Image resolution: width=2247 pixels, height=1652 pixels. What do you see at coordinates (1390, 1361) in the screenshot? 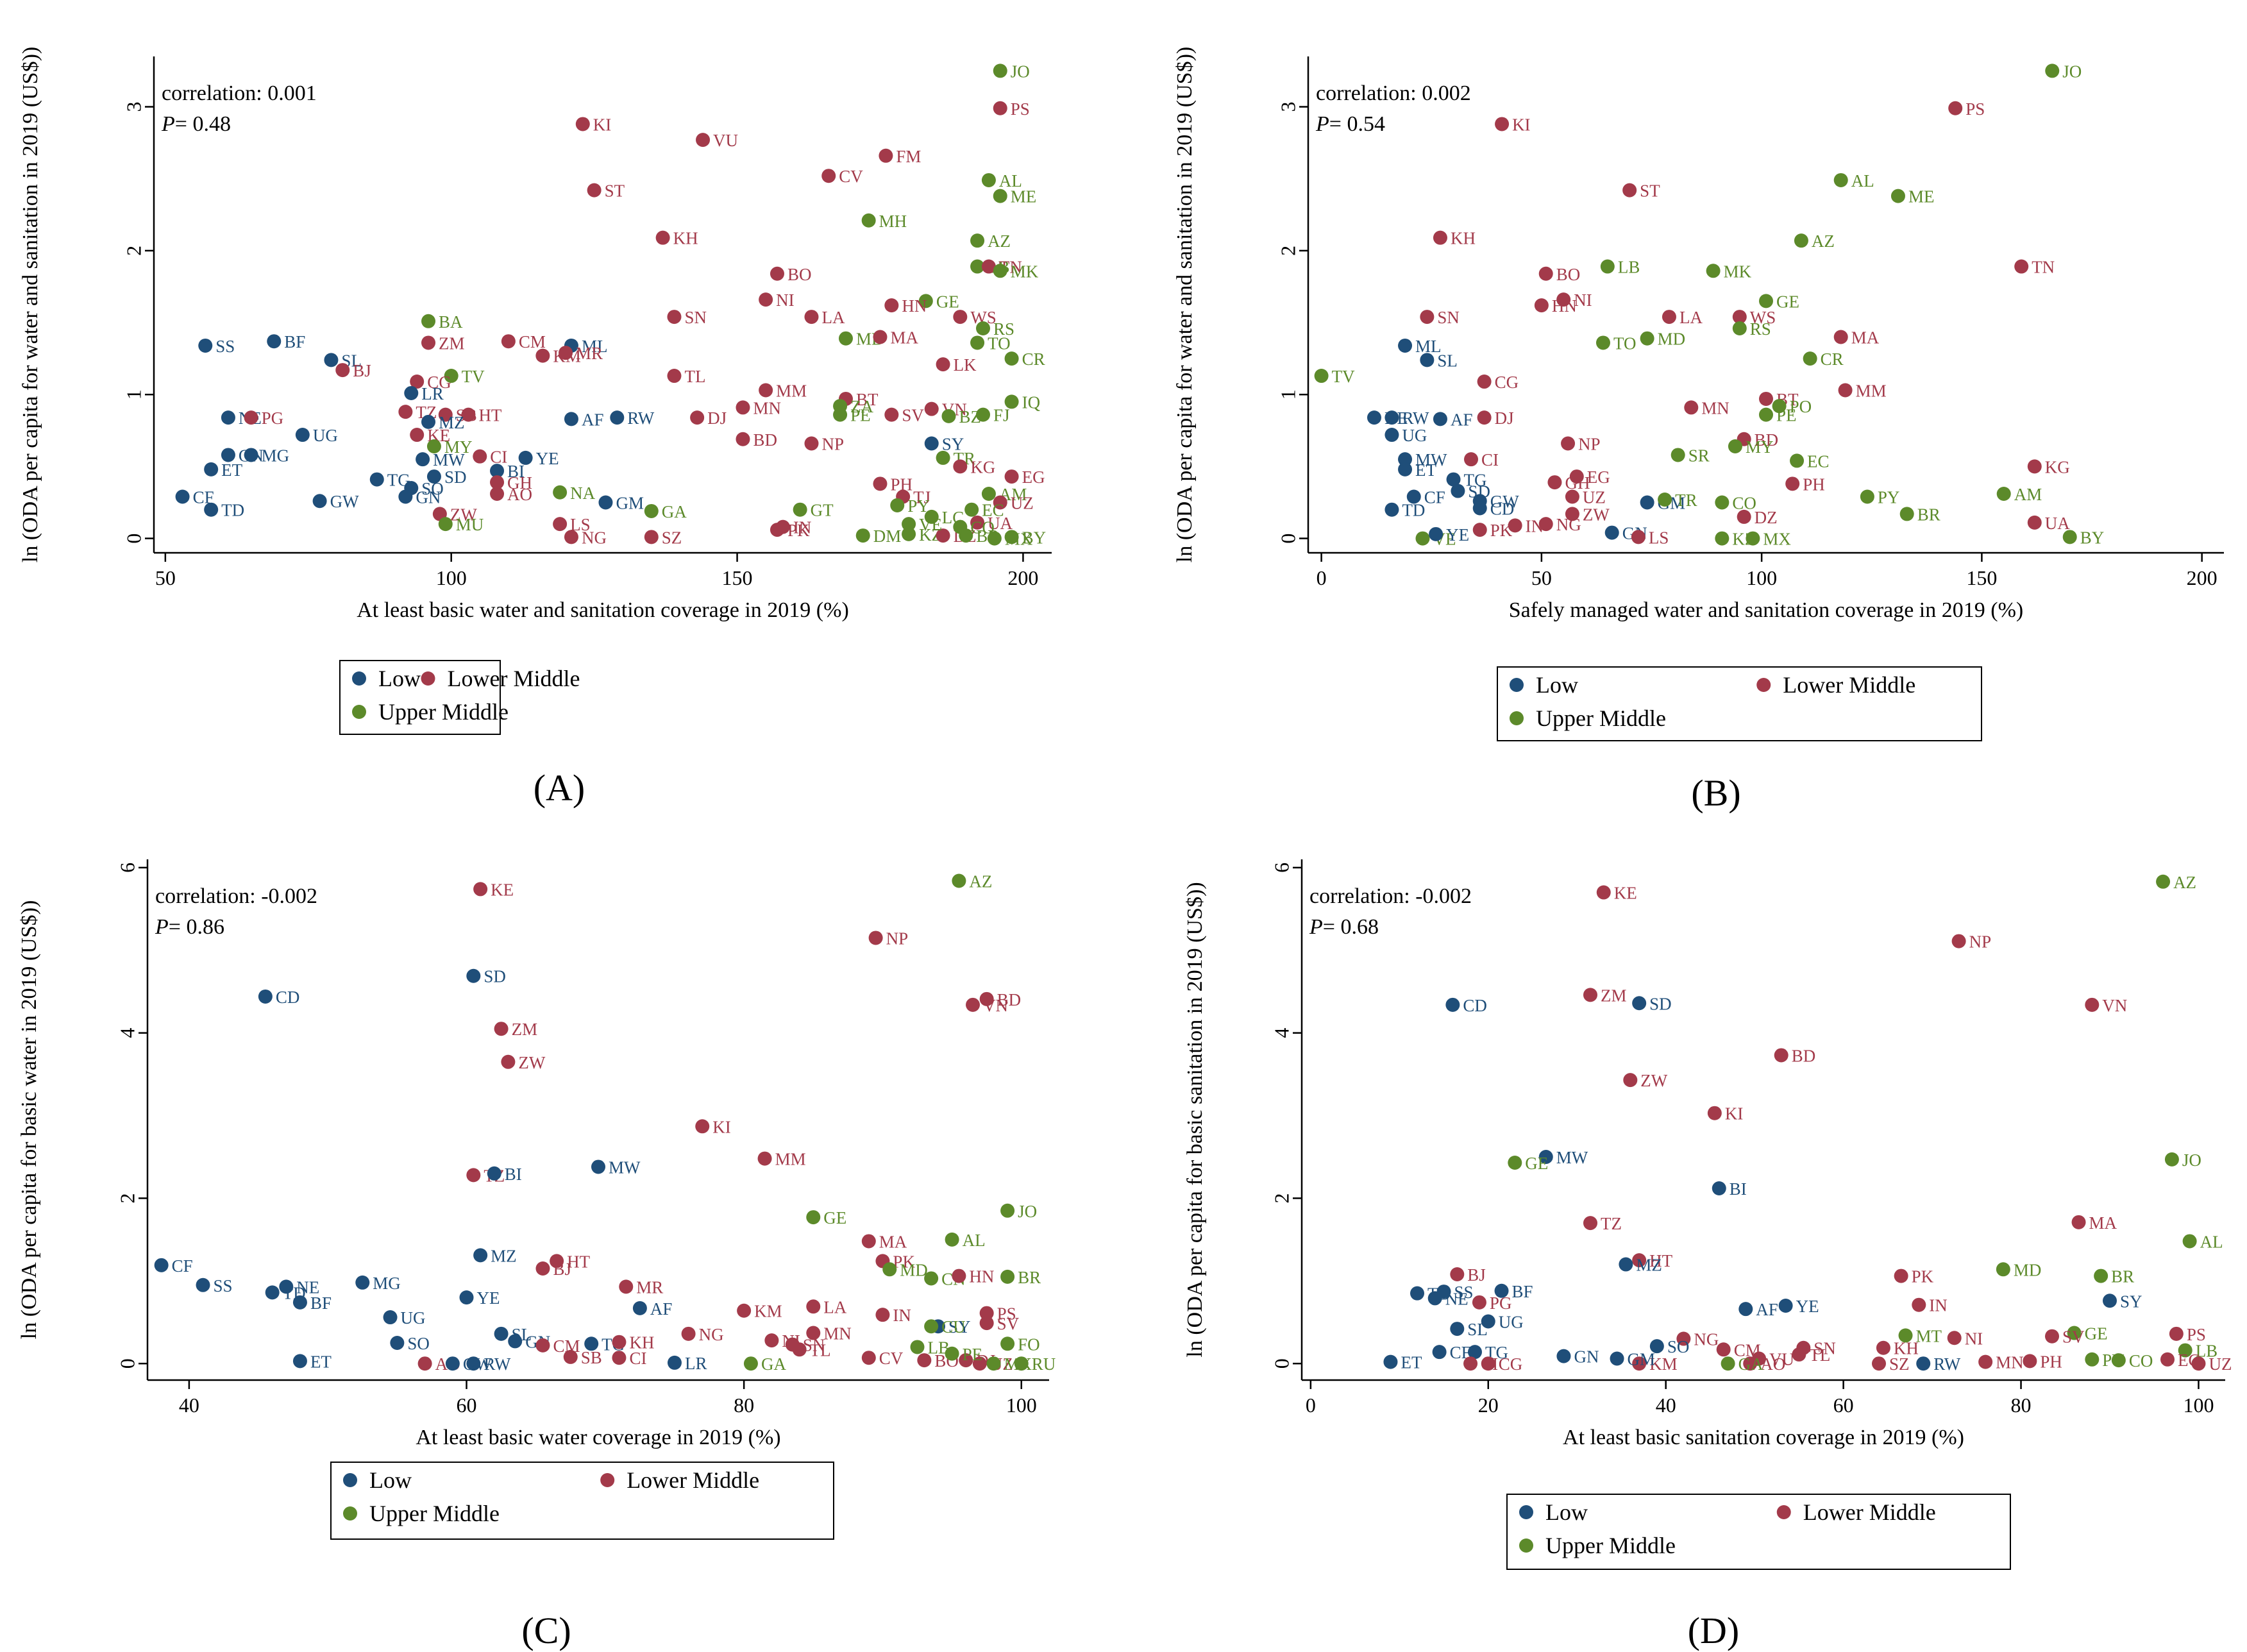
I see `data-point-et` at bounding box center [1390, 1361].